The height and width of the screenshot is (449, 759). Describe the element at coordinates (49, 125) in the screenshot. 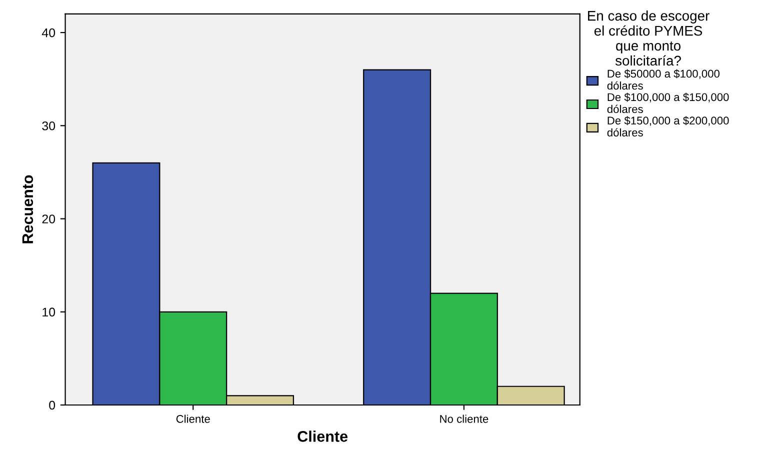

I see `y-tick-label: 30` at that location.